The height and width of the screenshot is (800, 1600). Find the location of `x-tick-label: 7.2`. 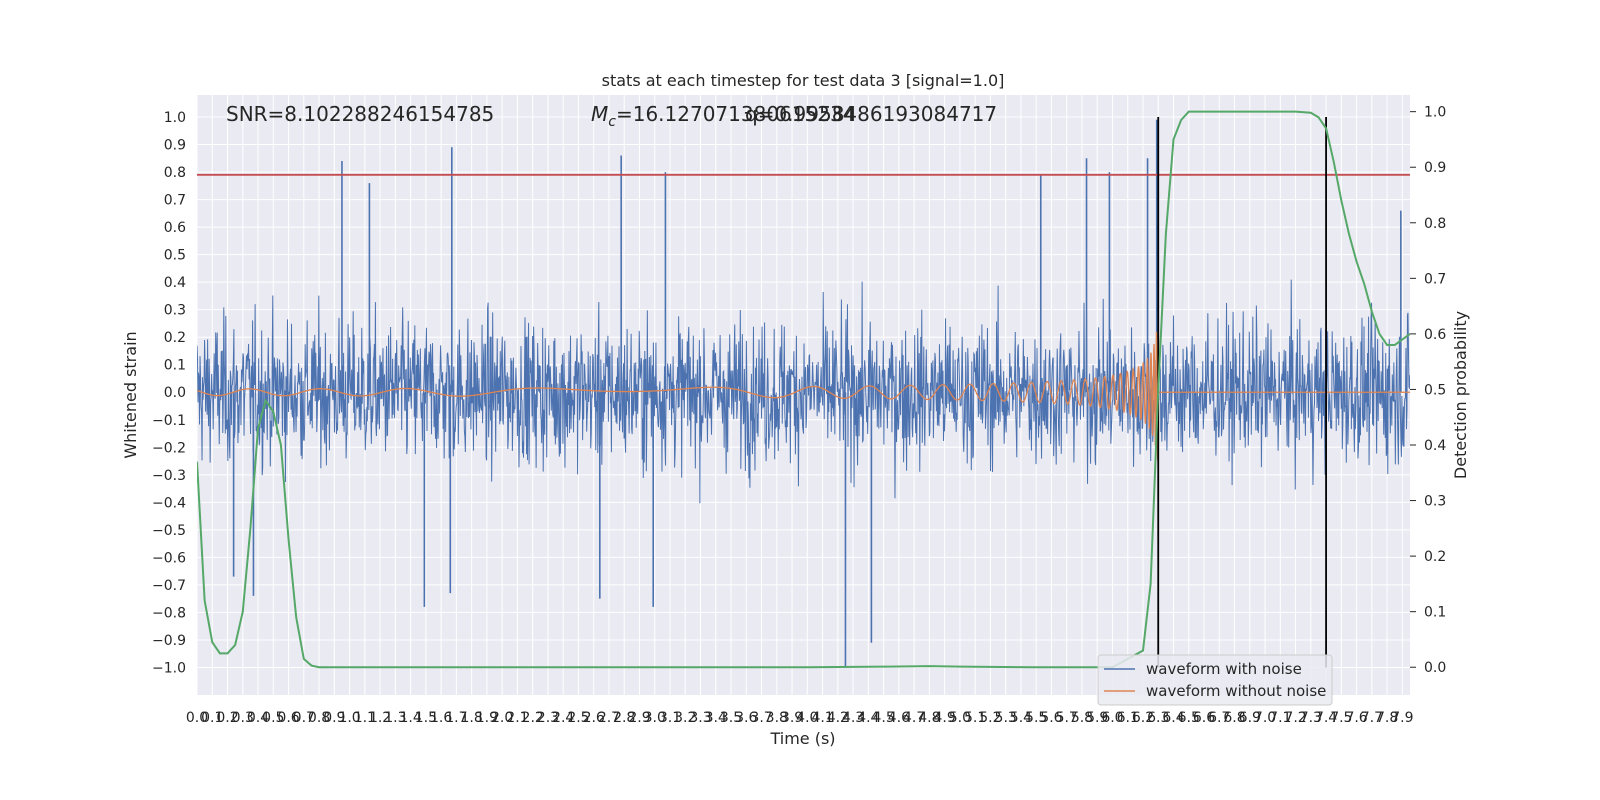

x-tick-label: 7.2 is located at coordinates (1295, 718).